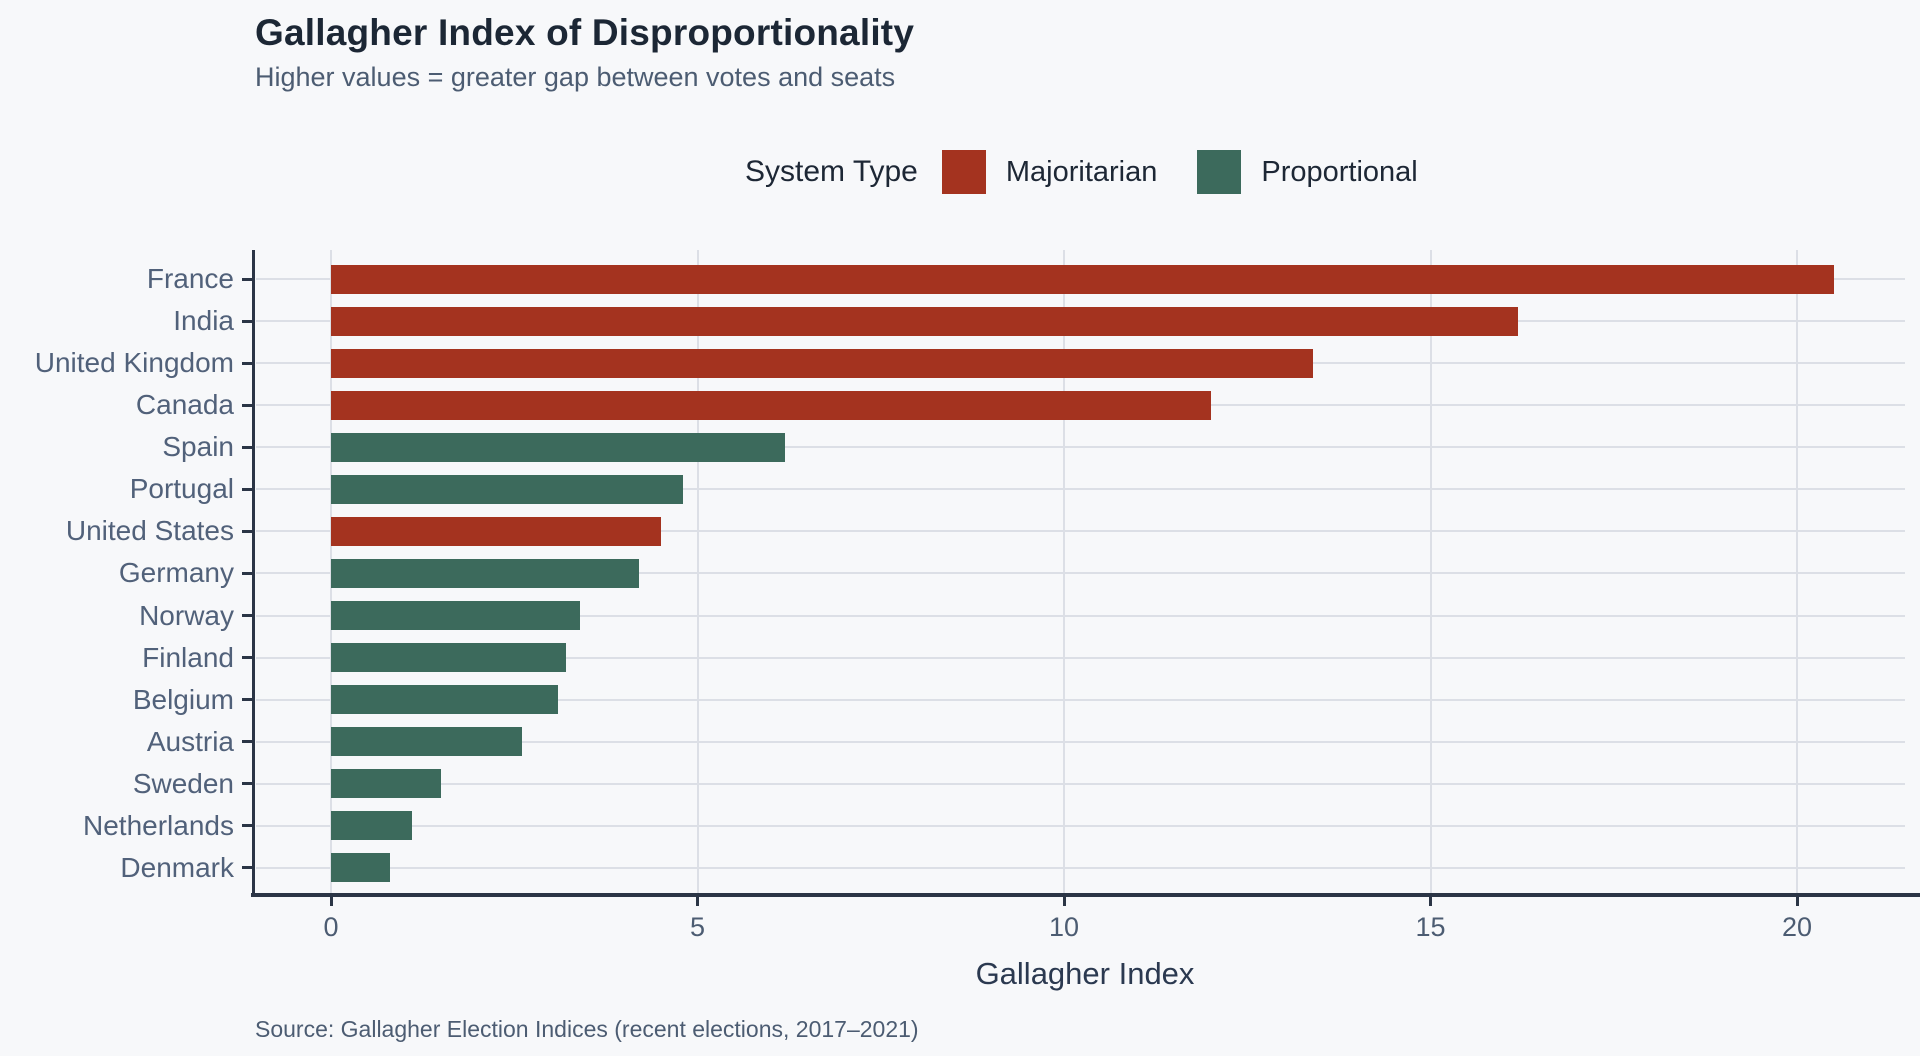 The height and width of the screenshot is (1056, 1920). What do you see at coordinates (183, 783) in the screenshot?
I see `category-label: Sweden` at bounding box center [183, 783].